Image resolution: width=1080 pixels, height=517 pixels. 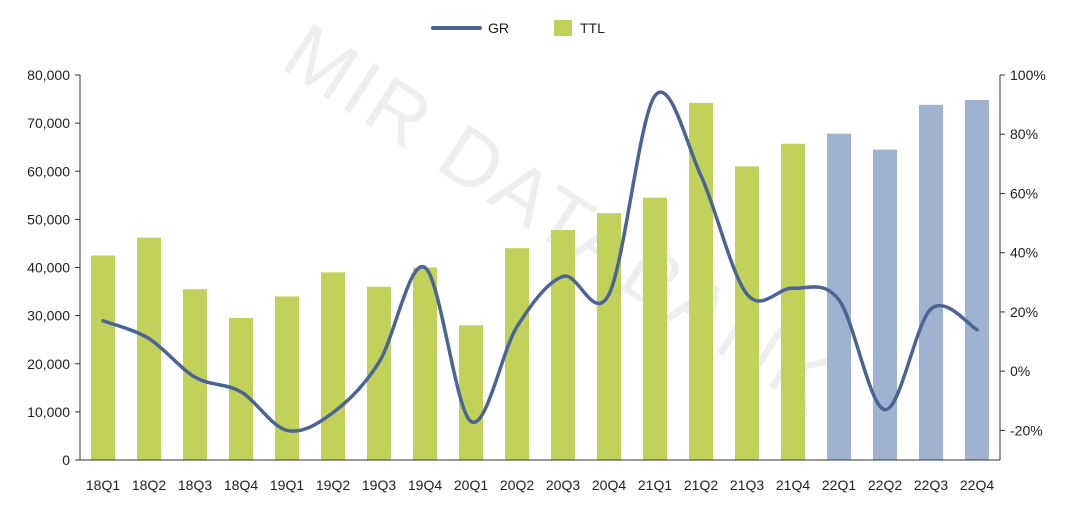 I want to click on x-tick-label: 19Q3, so click(x=379, y=485).